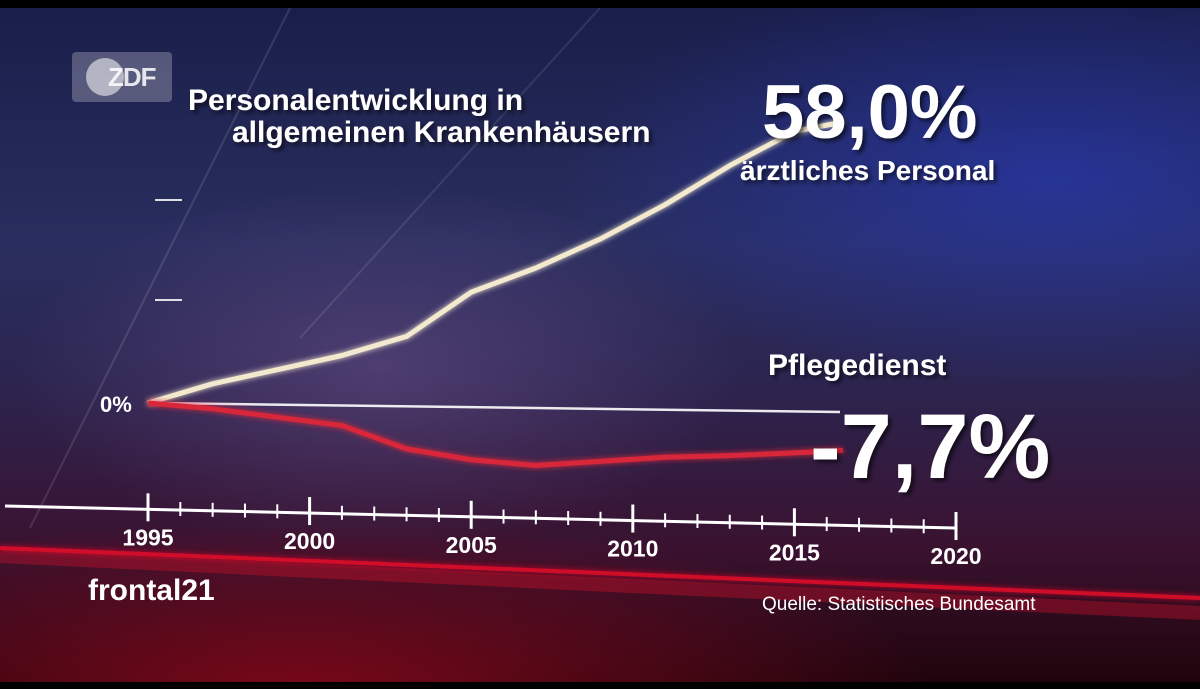 The width and height of the screenshot is (1200, 689). What do you see at coordinates (441, 132) in the screenshot?
I see `chart-title-line2: allgemeinen Krankenhäusern` at bounding box center [441, 132].